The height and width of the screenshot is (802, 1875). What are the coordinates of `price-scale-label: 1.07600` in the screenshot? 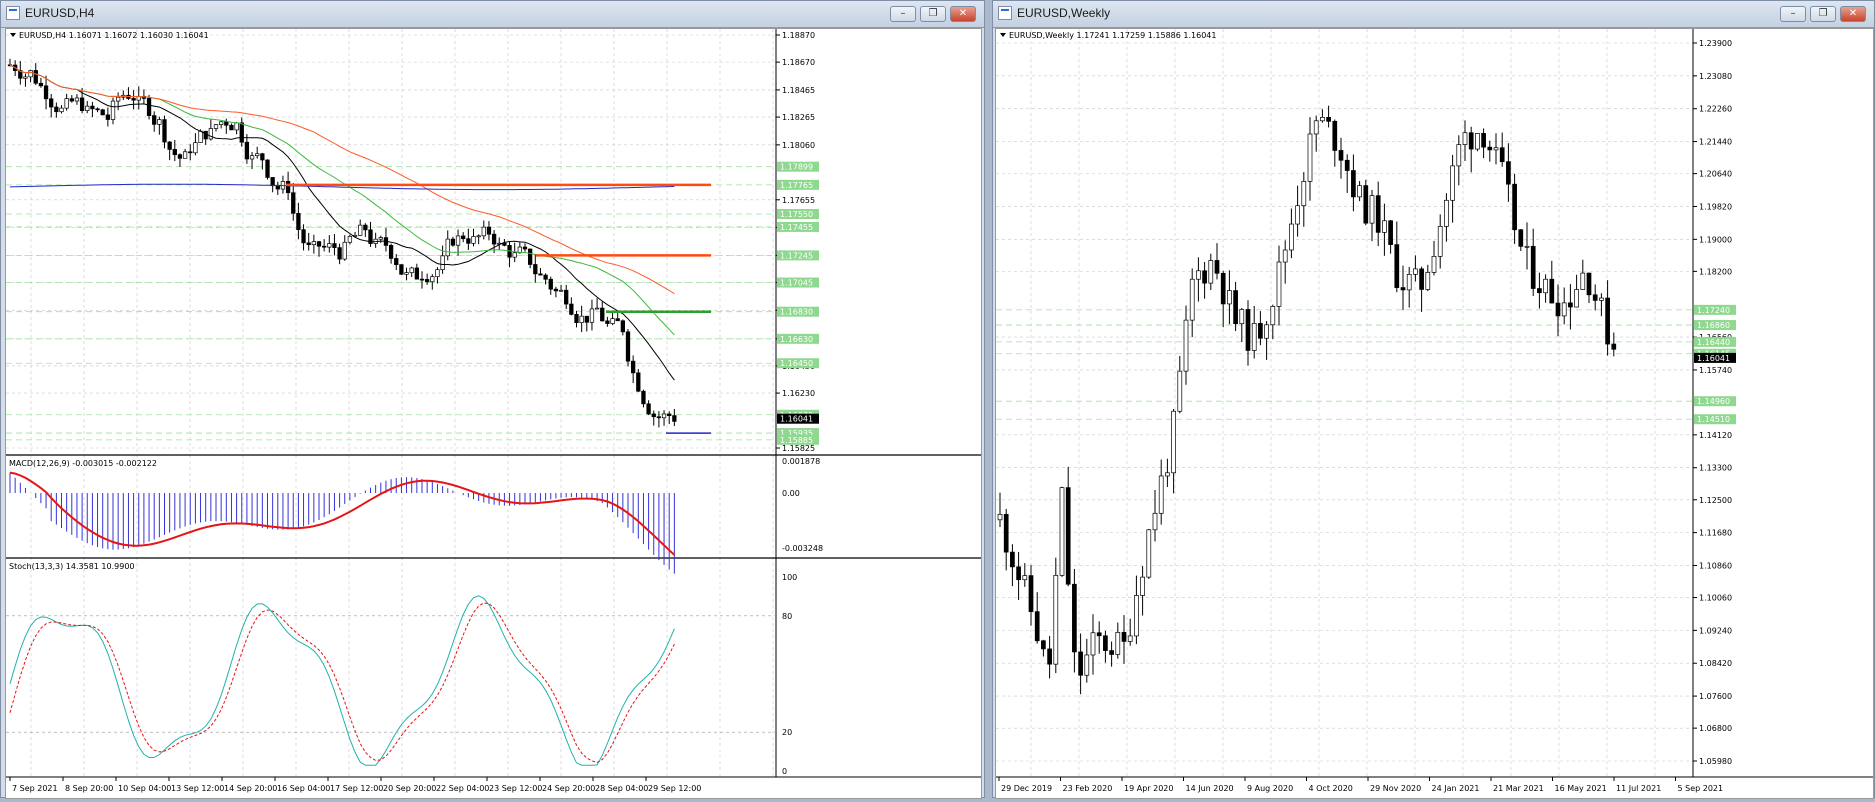 It's located at (1715, 696).